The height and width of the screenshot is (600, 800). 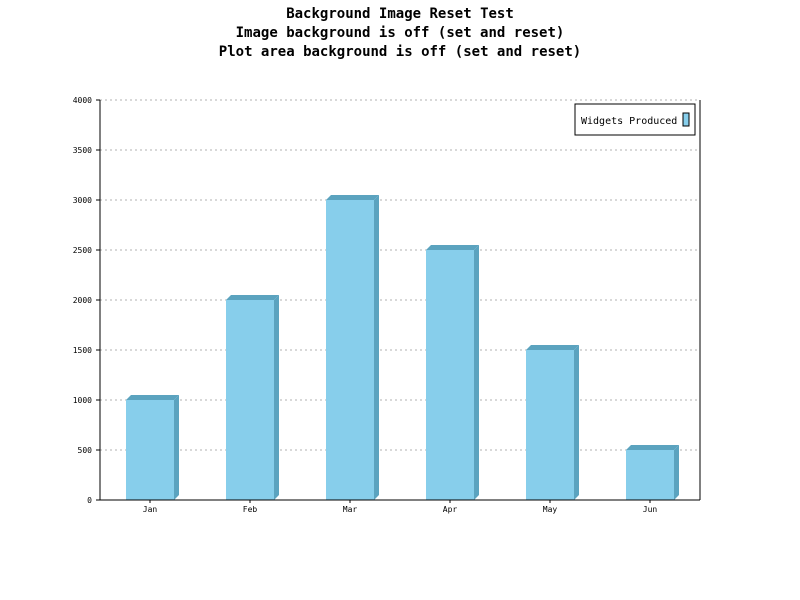 What do you see at coordinates (400, 14) in the screenshot?
I see `chart-title: Background Image Reset Test` at bounding box center [400, 14].